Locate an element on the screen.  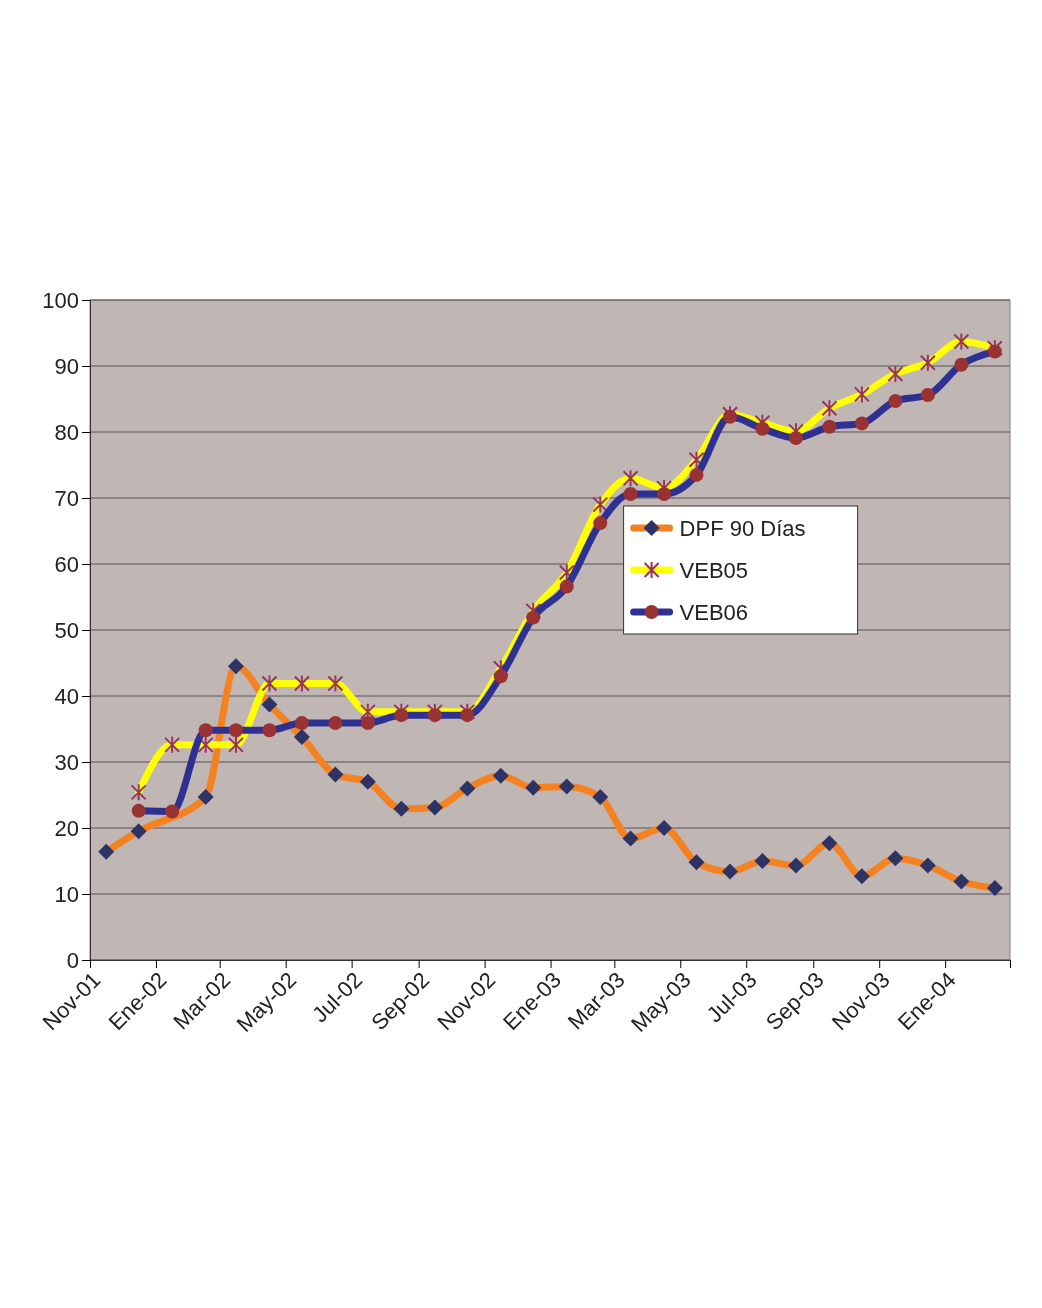
legend-label: DPF 90 Días is located at coordinates (742, 528).